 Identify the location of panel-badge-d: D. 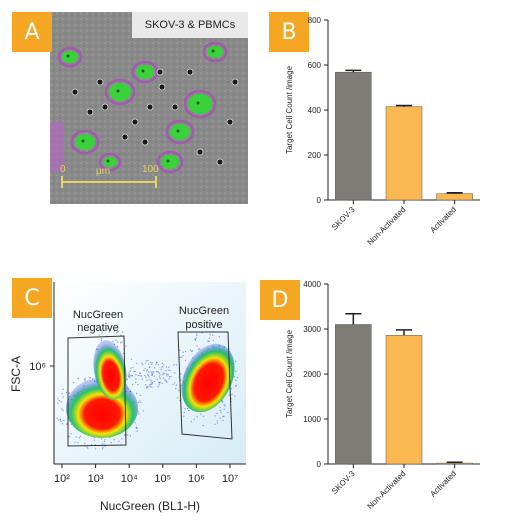
(280, 300).